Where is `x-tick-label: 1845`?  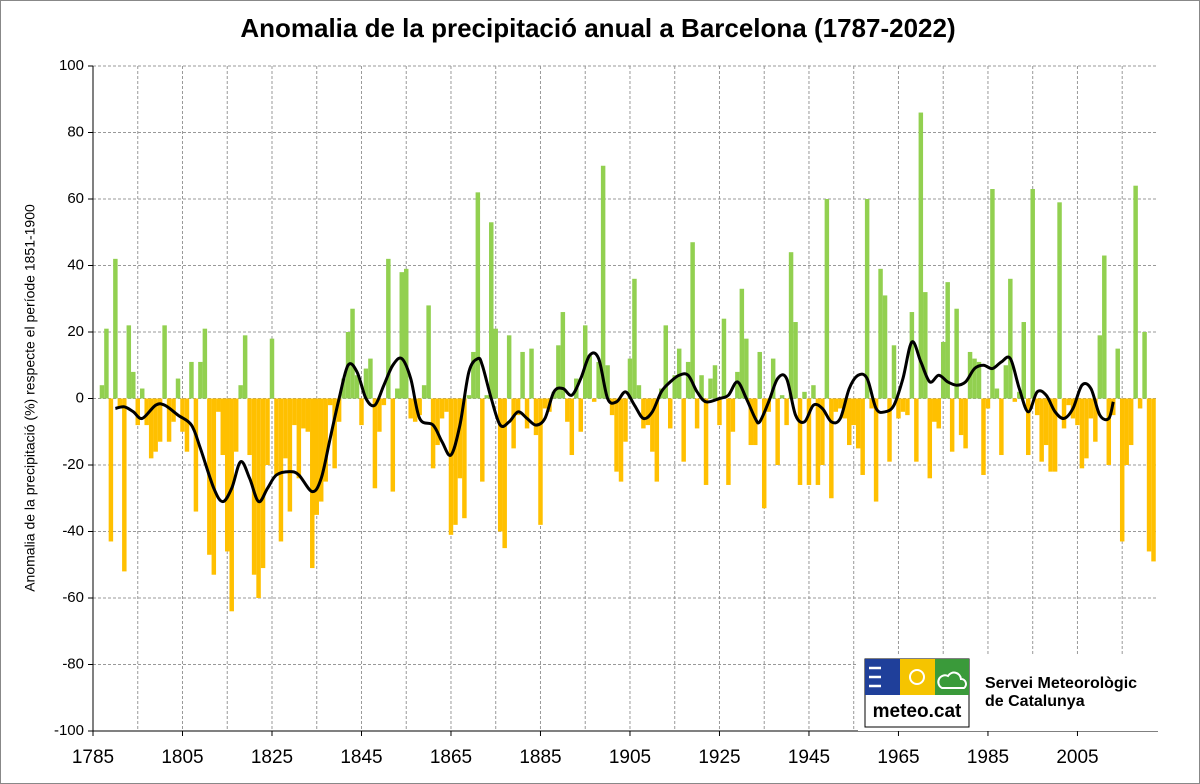
x-tick-label: 1845 is located at coordinates (361, 757).